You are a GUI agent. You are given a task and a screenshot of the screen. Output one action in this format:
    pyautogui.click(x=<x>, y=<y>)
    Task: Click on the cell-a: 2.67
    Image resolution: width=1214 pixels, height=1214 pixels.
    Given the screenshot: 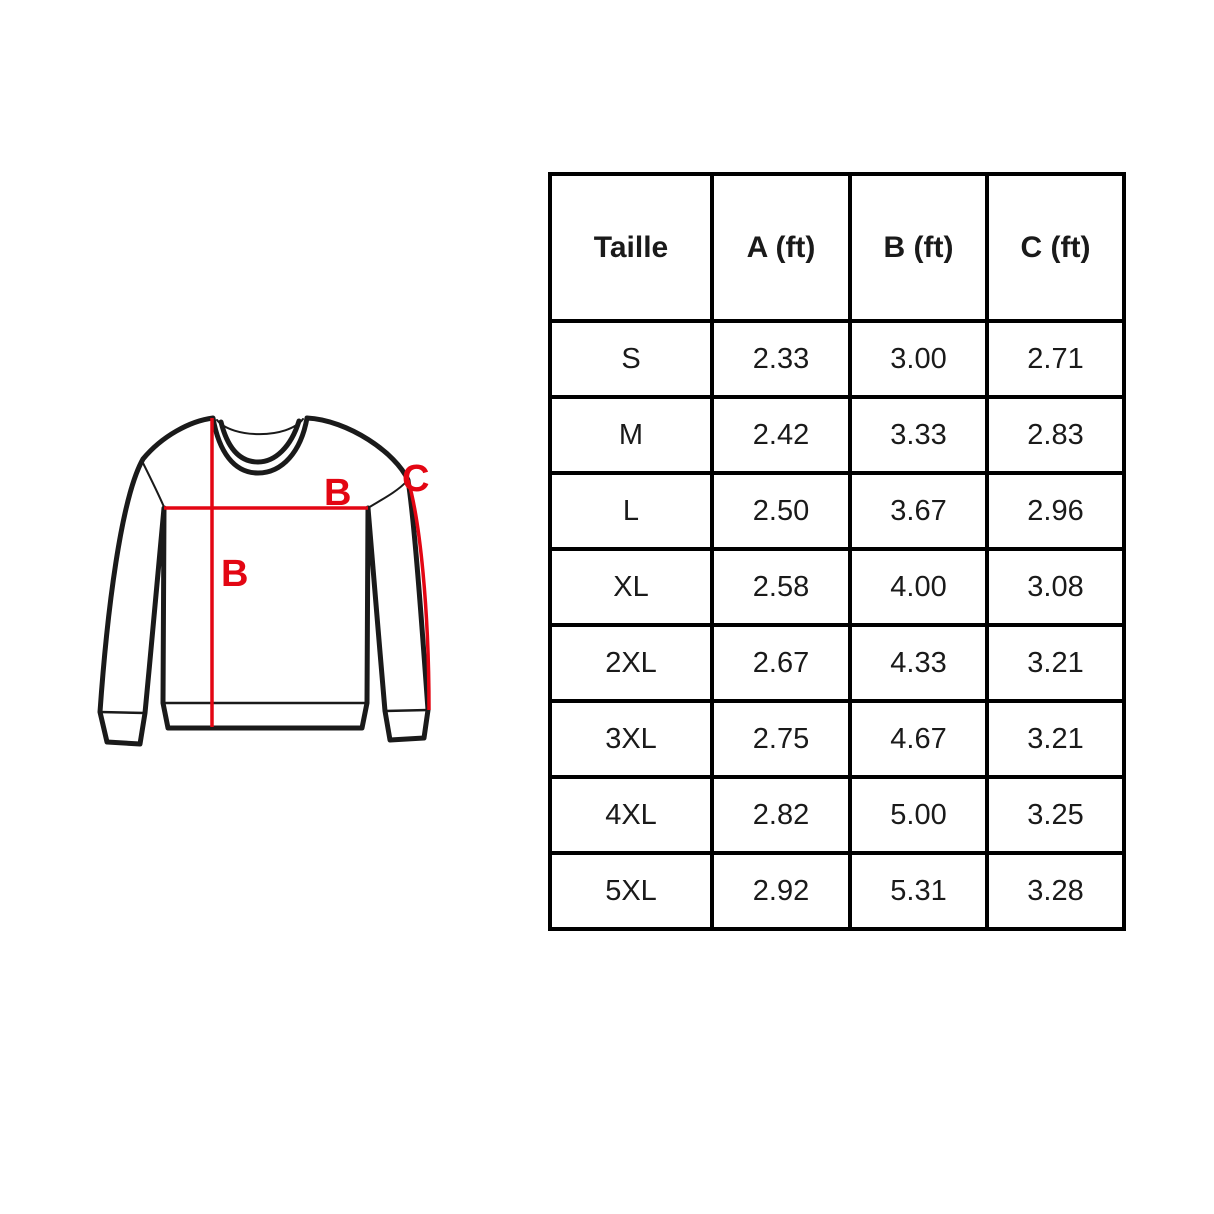 What is the action you would take?
    pyautogui.click(x=781, y=663)
    